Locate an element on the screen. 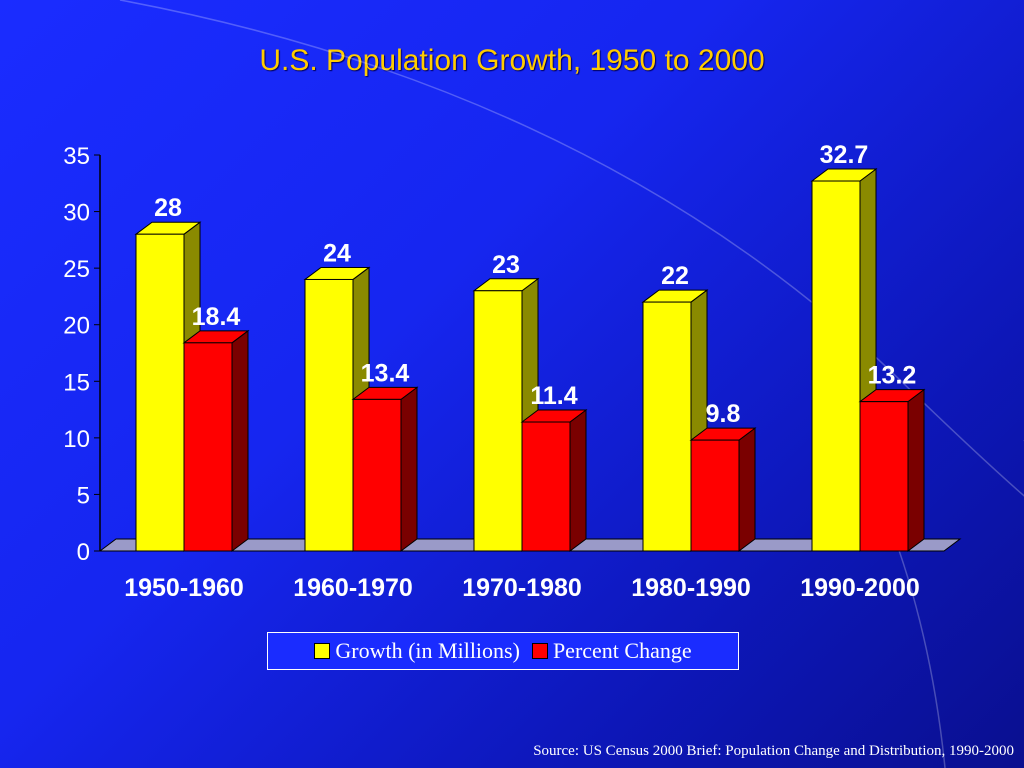 Image resolution: width=1024 pixels, height=768 pixels. x-tick-label: 1970-1980 is located at coordinates (522, 588).